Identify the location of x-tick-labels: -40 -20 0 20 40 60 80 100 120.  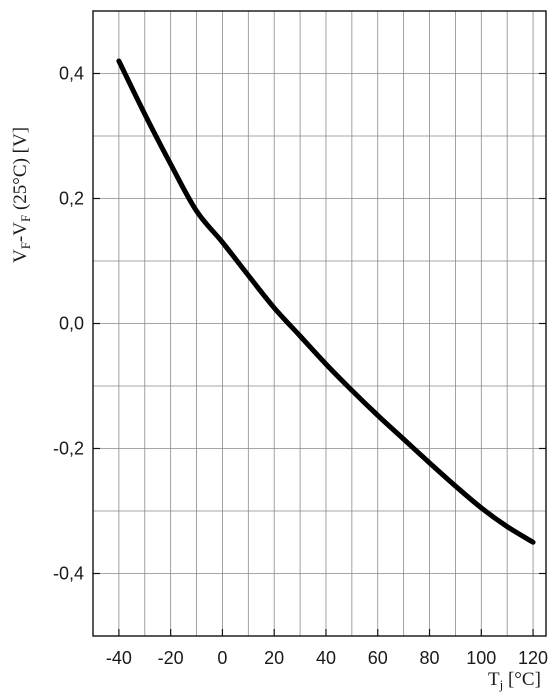
(327, 658).